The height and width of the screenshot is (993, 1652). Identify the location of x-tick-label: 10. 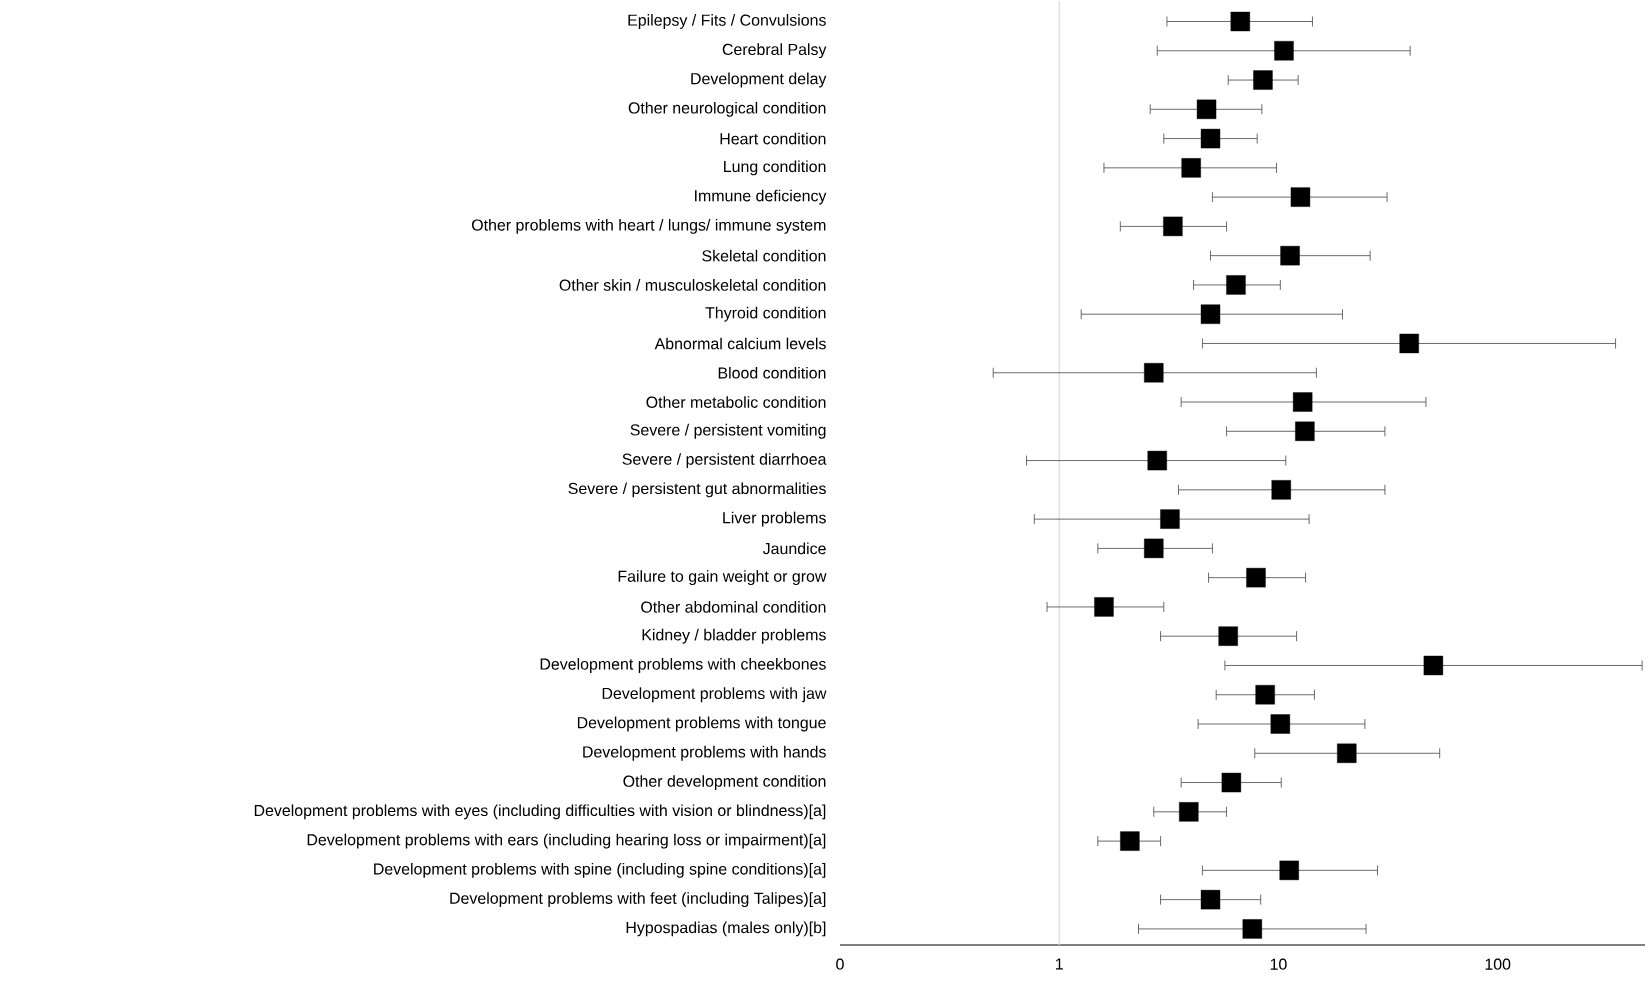
(1278, 964).